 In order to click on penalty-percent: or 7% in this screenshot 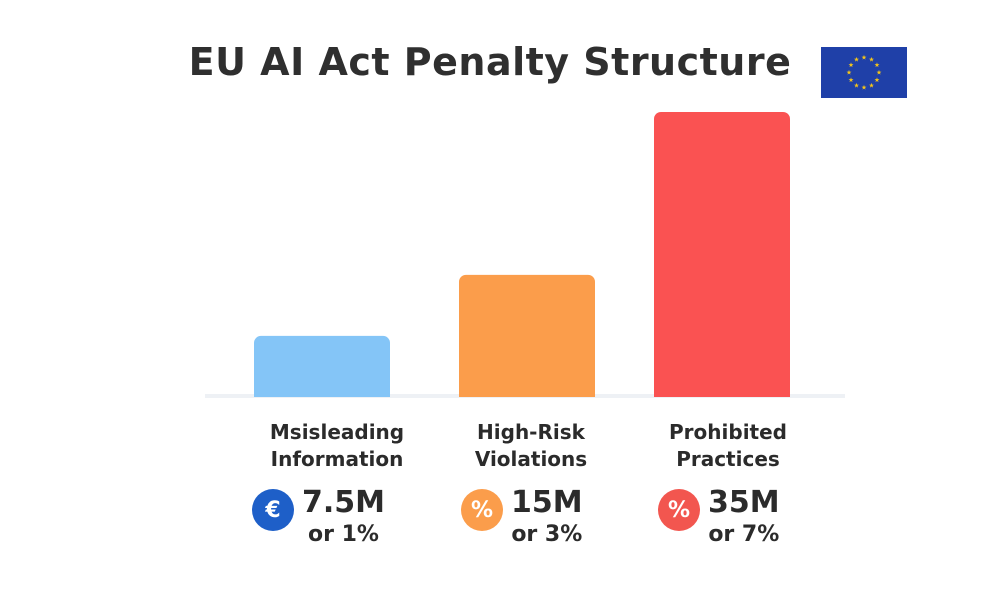, I will do `click(744, 534)`.